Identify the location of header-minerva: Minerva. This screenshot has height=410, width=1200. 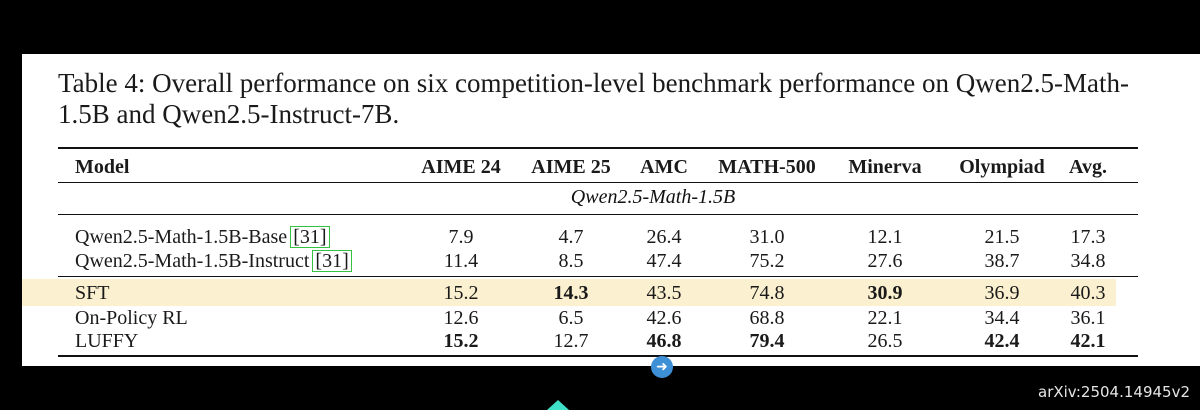
(885, 167).